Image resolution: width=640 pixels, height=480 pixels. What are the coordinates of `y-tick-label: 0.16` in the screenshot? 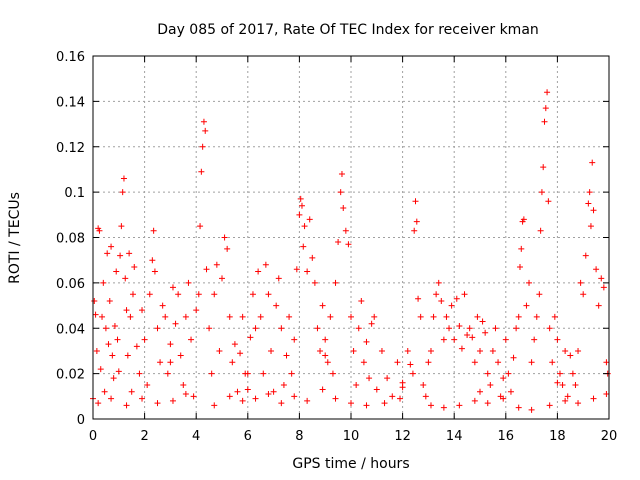 It's located at (70, 57).